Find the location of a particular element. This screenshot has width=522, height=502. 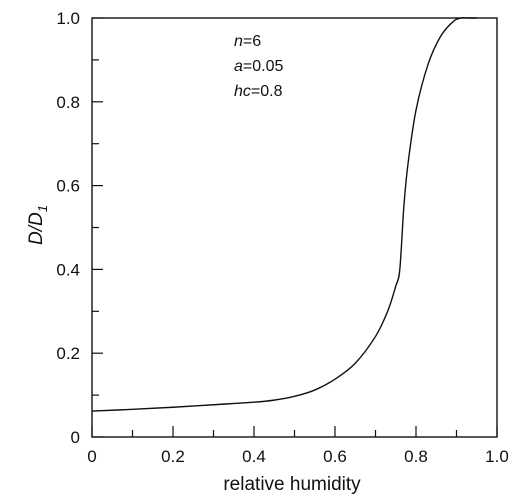

y-axis-title: D/D1 is located at coordinates (38, 225).